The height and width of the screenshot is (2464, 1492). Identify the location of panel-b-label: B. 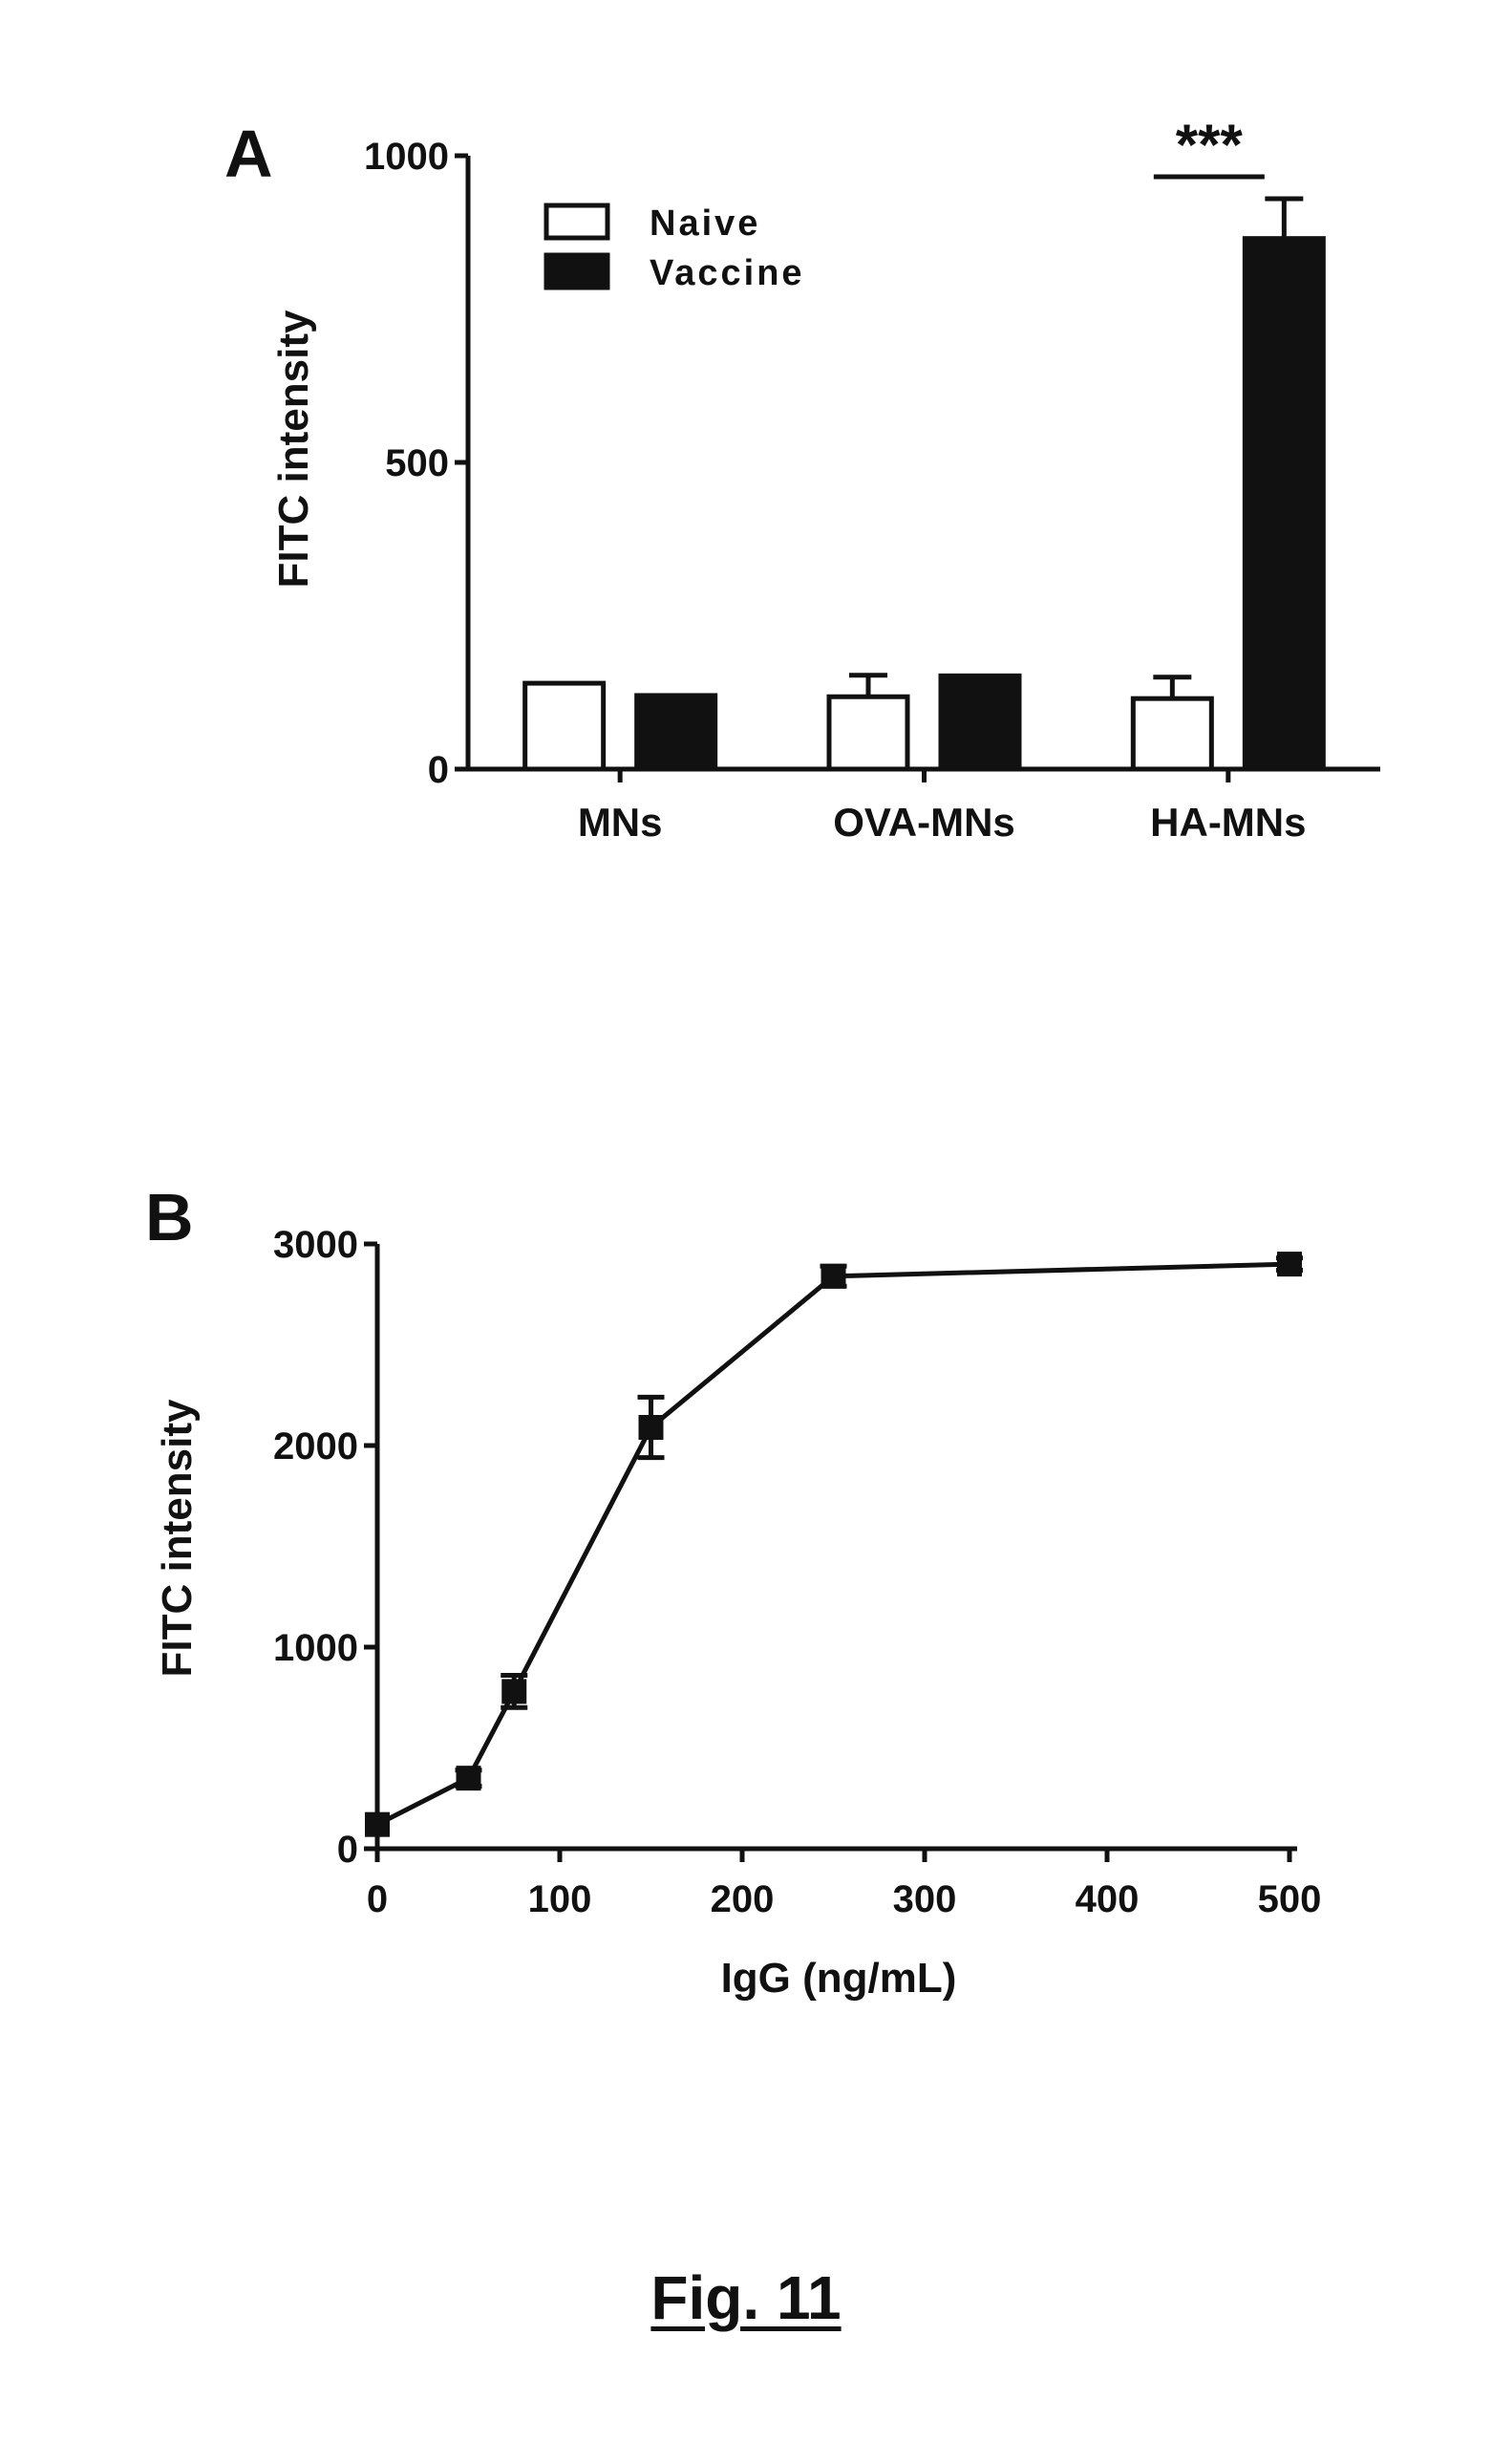
(169, 1217).